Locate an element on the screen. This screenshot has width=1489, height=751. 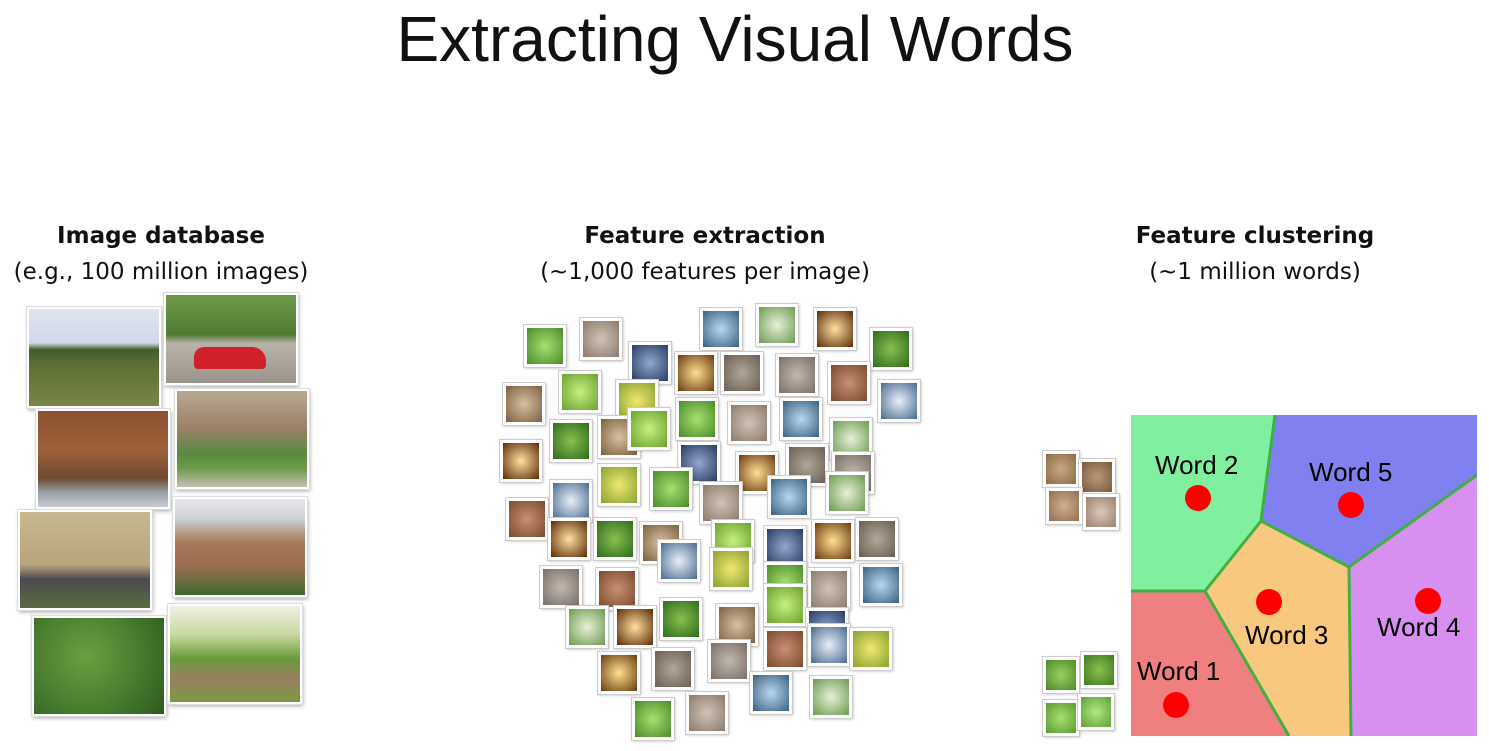
word-4-center is located at coordinates (1428, 601).